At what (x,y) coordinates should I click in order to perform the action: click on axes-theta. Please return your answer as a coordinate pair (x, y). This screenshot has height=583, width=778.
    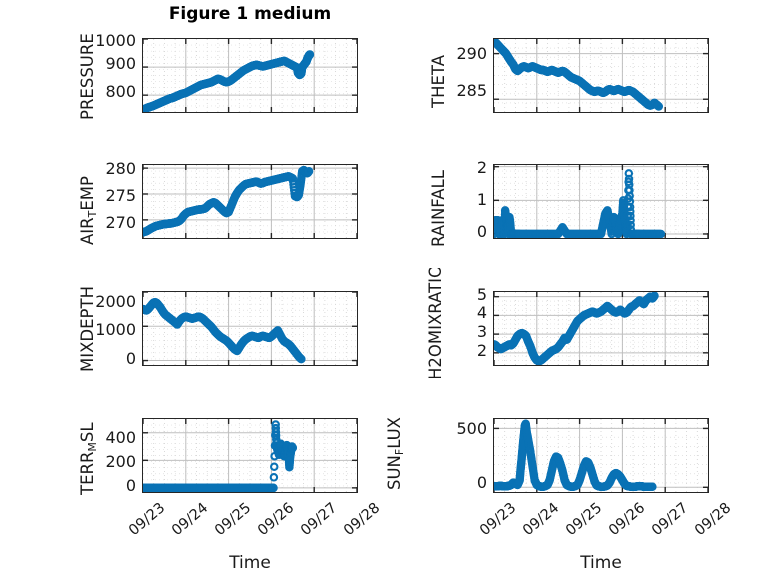
    Looking at the image, I should click on (601, 75).